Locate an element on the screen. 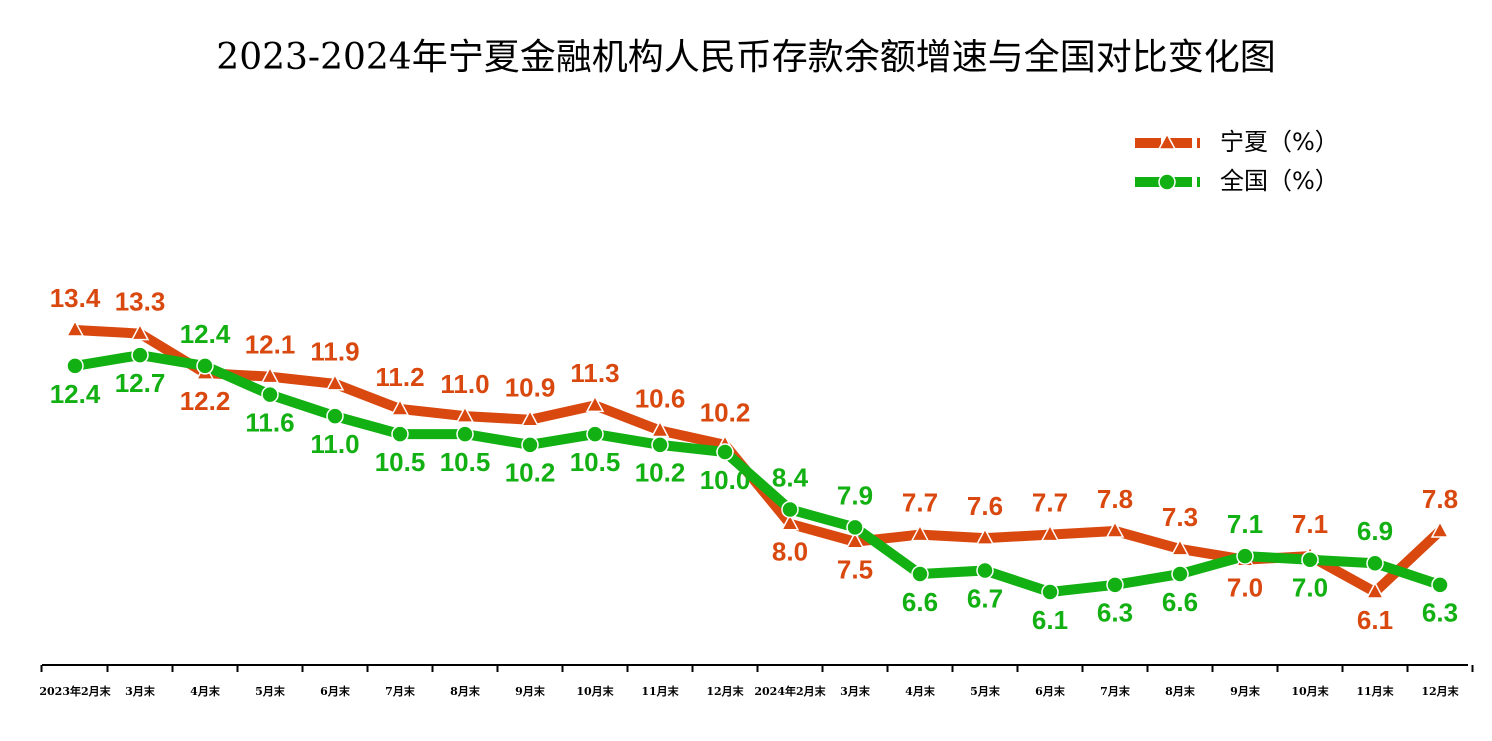 This screenshot has height=741, width=1492. data-label: 6.3 is located at coordinates (1440, 613).